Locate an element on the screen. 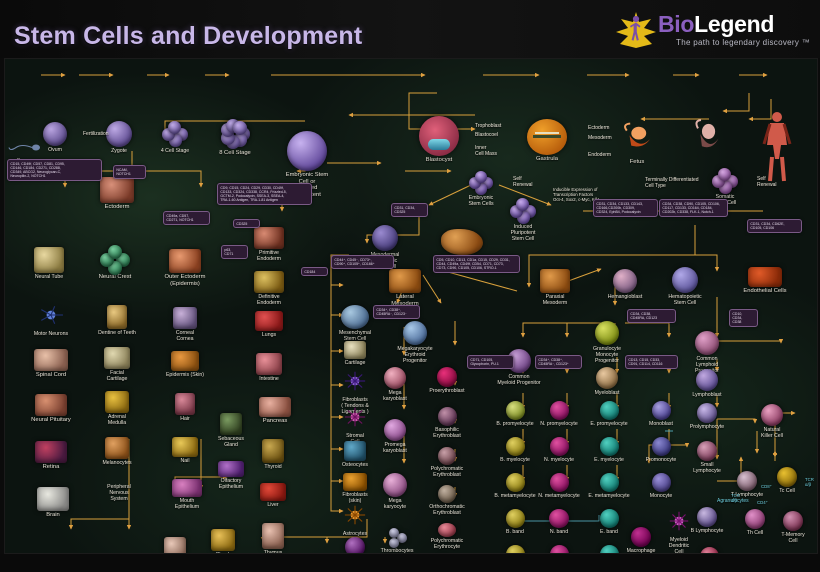 The height and width of the screenshot is (572, 820). node-hemangioblast: Hemangioblast is located at coordinates (625, 284).